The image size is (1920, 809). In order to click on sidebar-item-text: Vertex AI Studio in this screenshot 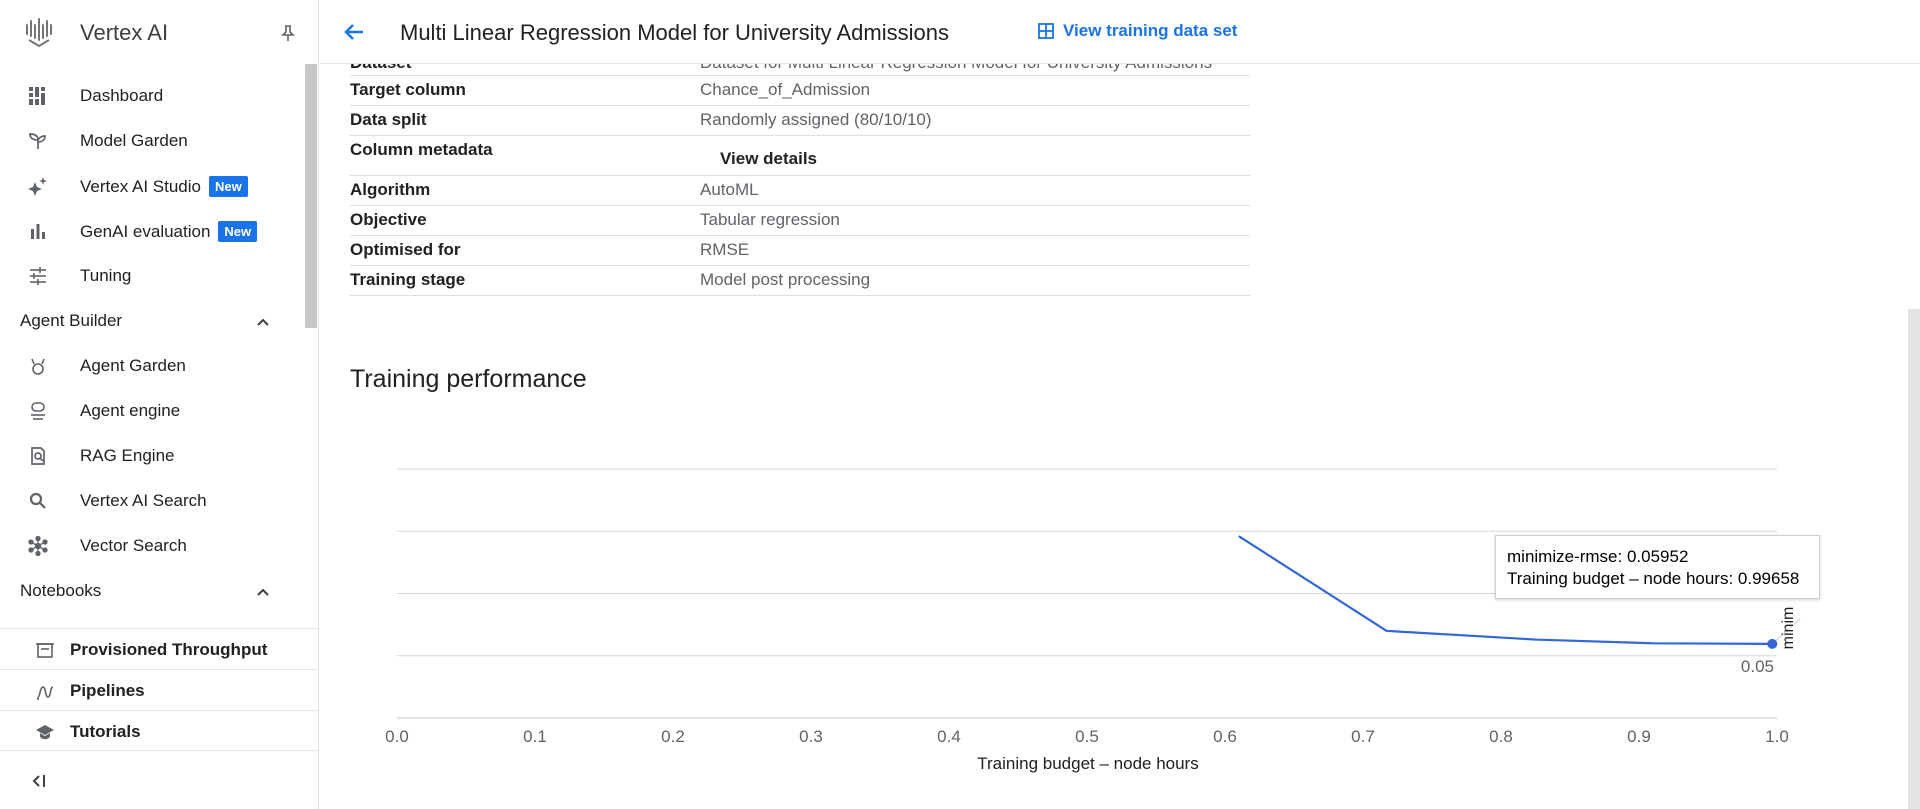, I will do `click(140, 186)`.